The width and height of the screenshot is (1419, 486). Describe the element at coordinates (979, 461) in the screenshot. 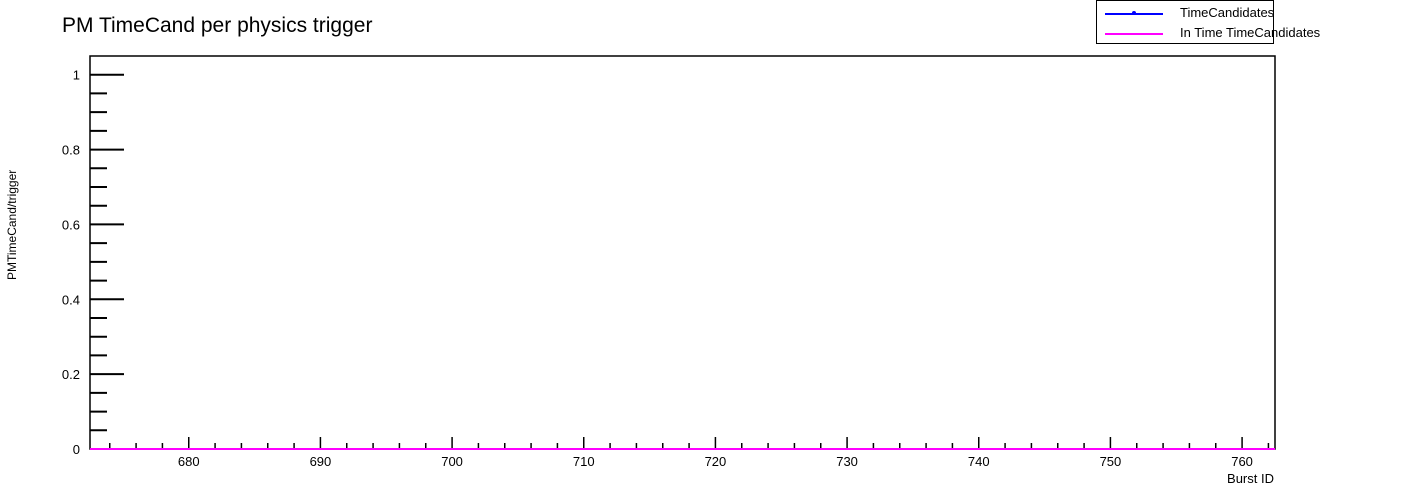

I see `x-tick-label: 740` at that location.